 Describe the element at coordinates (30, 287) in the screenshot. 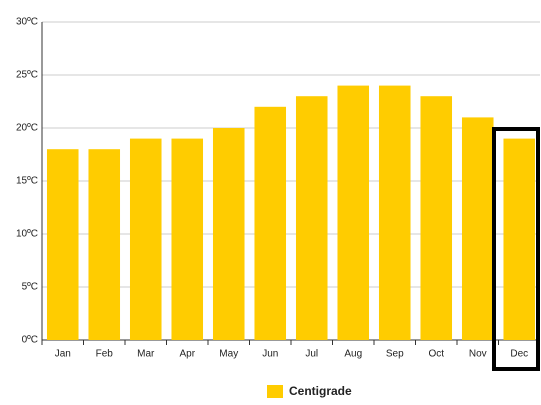

I see `y-tick-label: 5ºC` at that location.